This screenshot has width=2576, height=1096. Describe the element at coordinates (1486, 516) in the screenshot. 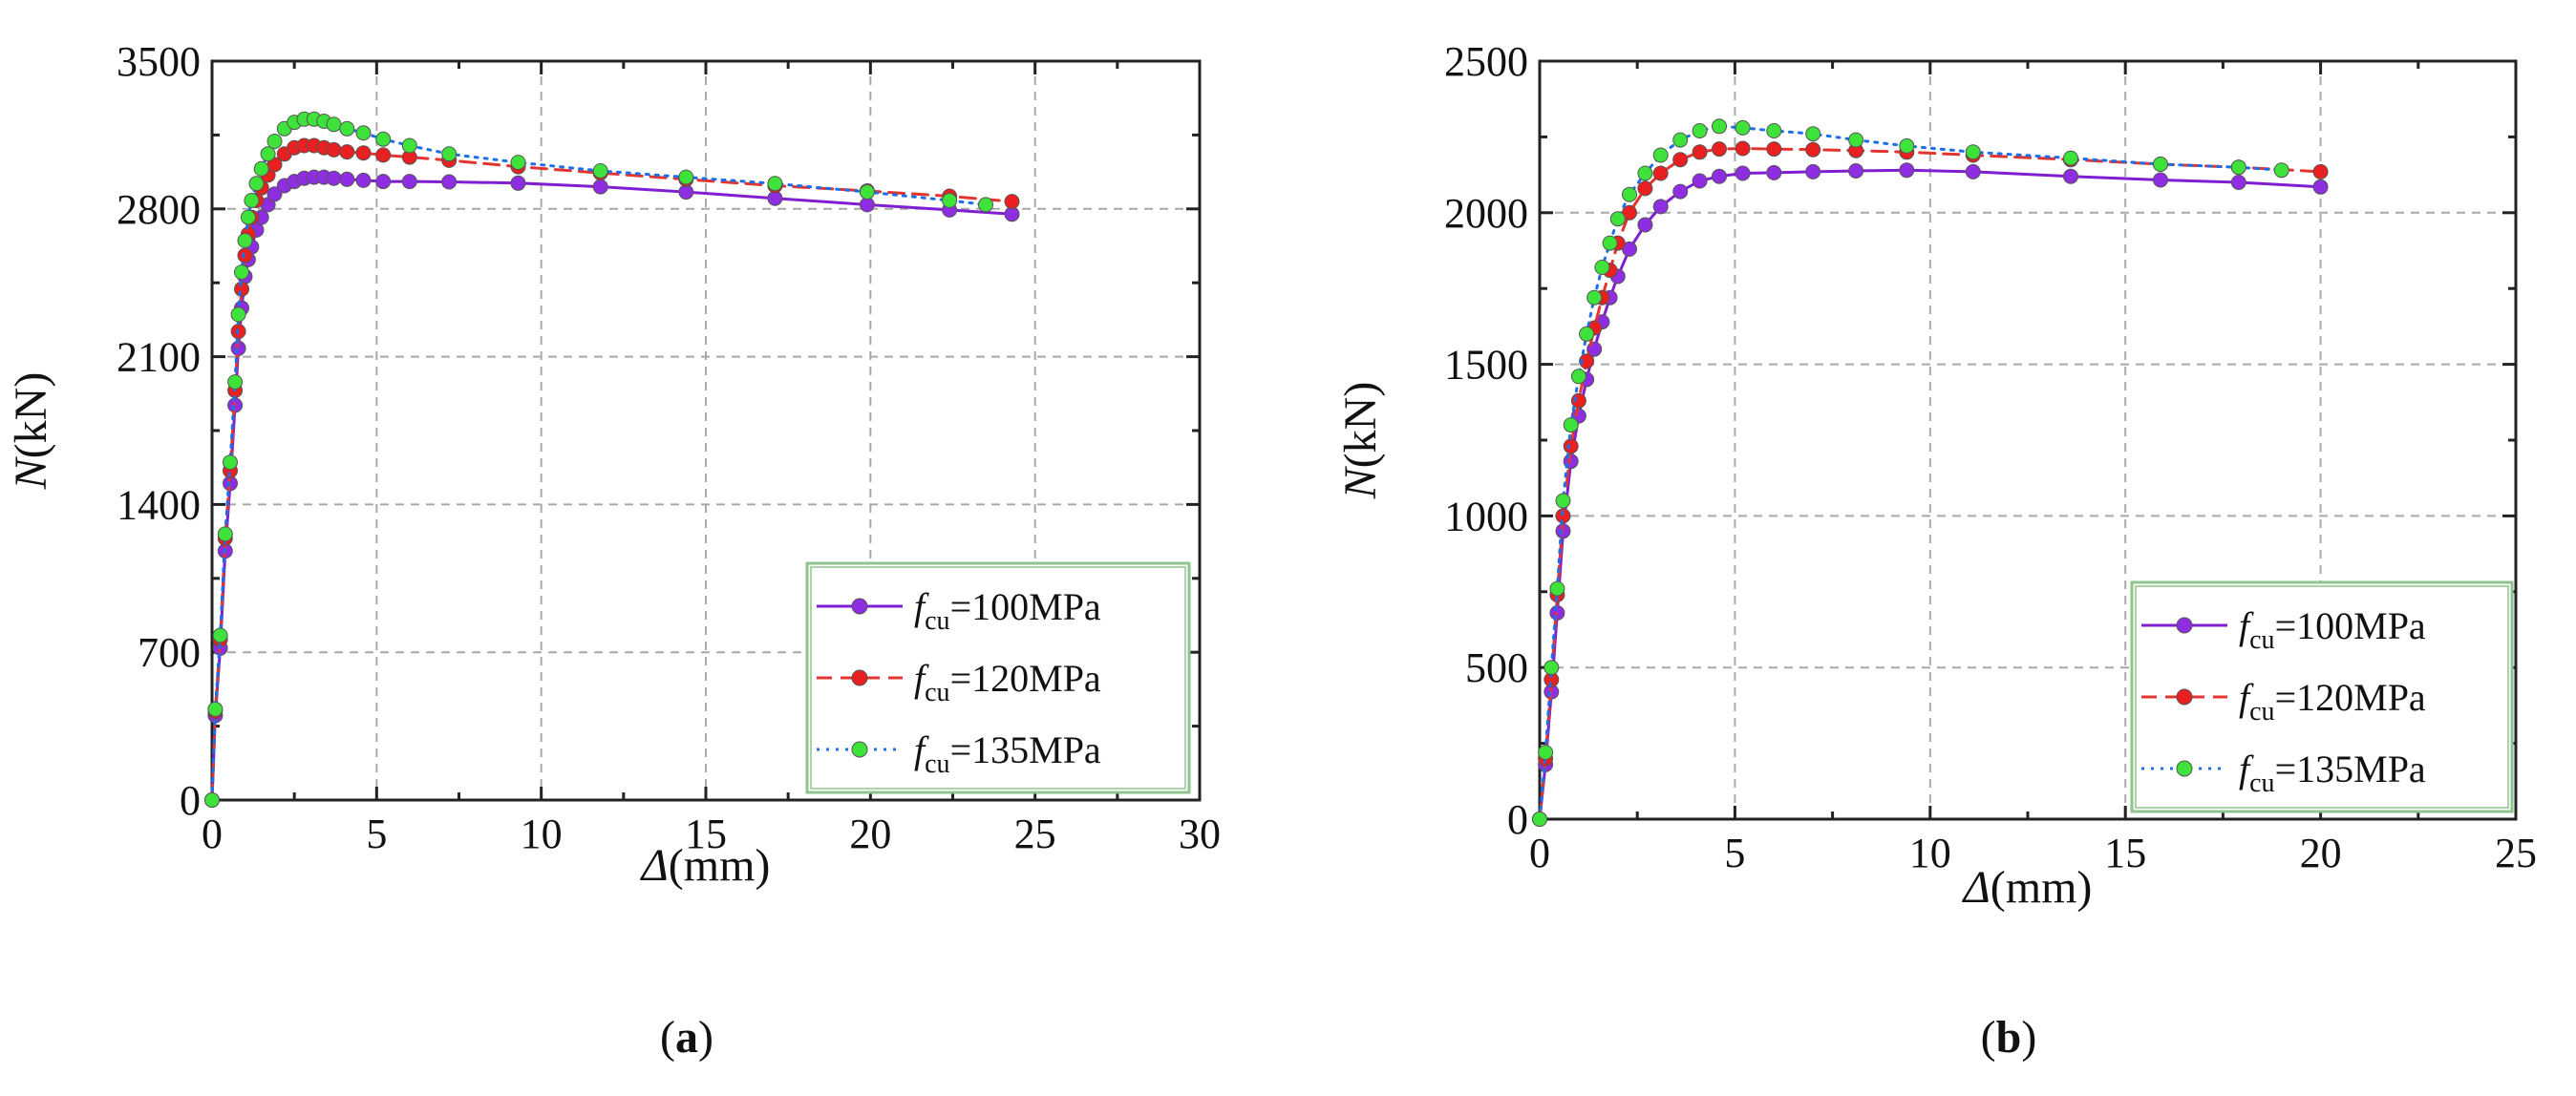

I see `y-tick-label: 1000` at that location.